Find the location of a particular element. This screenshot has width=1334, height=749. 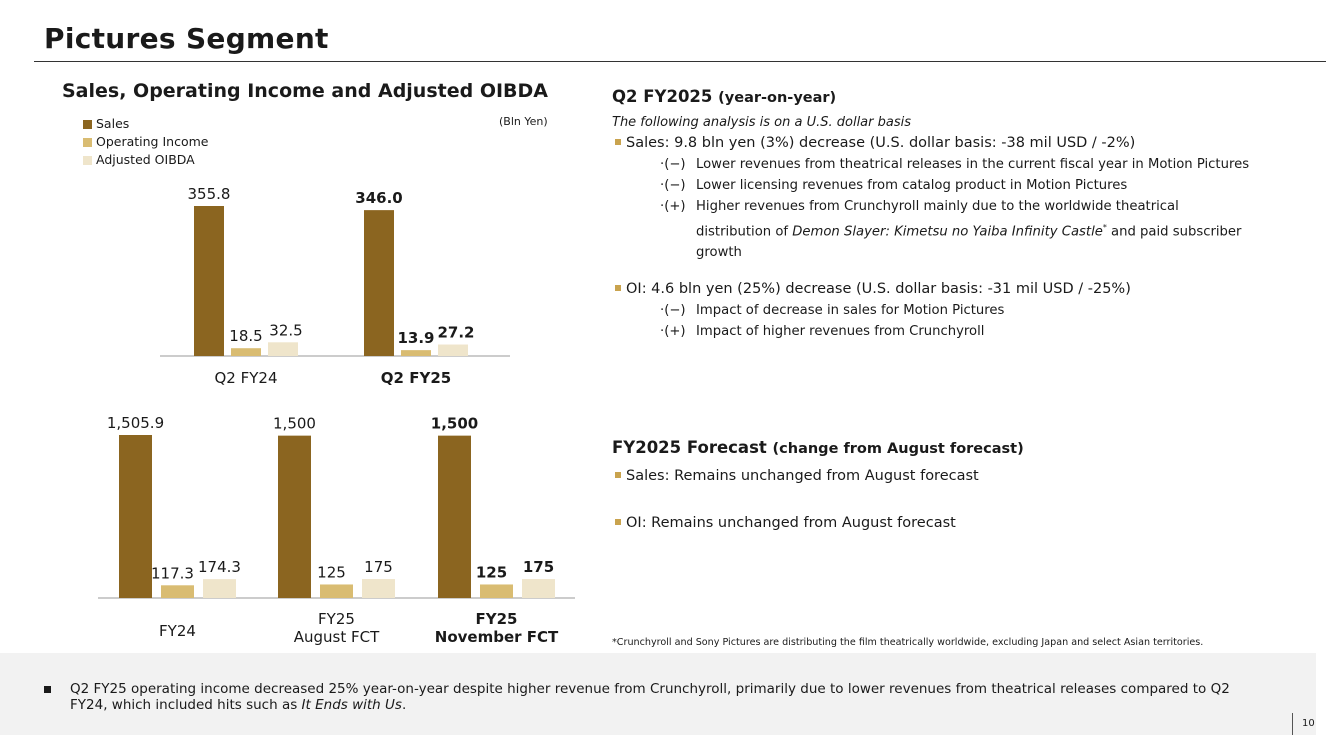

data-label-adjusted-oibda: 174.3 is located at coordinates (219, 567).